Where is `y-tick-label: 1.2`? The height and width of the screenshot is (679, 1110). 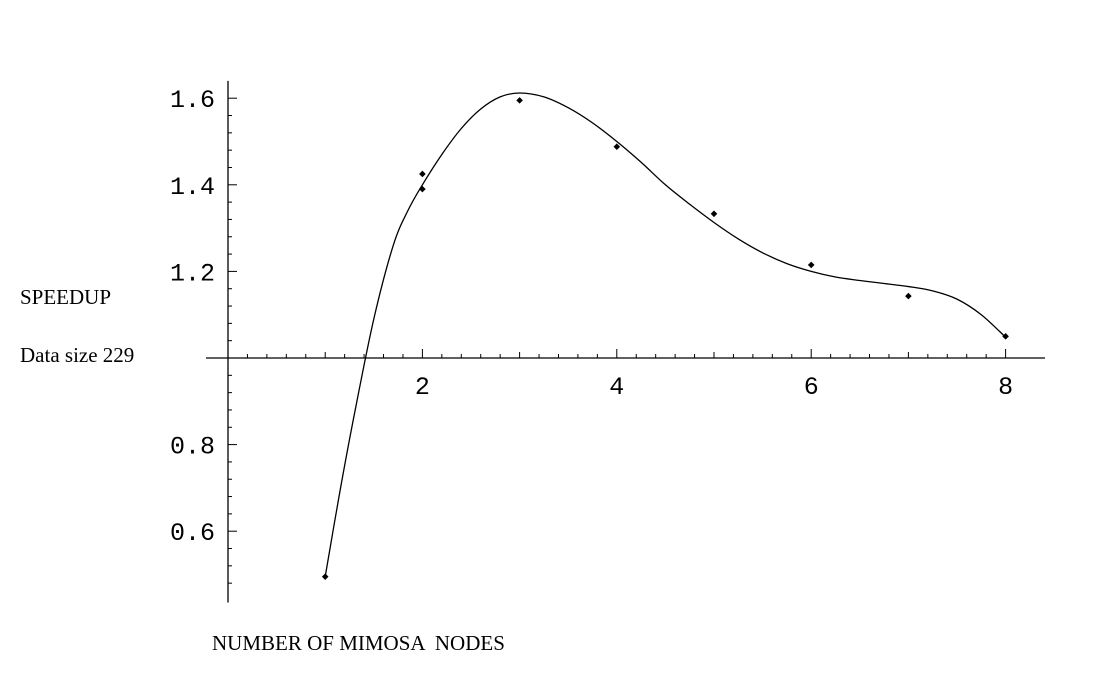 y-tick-label: 1.2 is located at coordinates (192, 273).